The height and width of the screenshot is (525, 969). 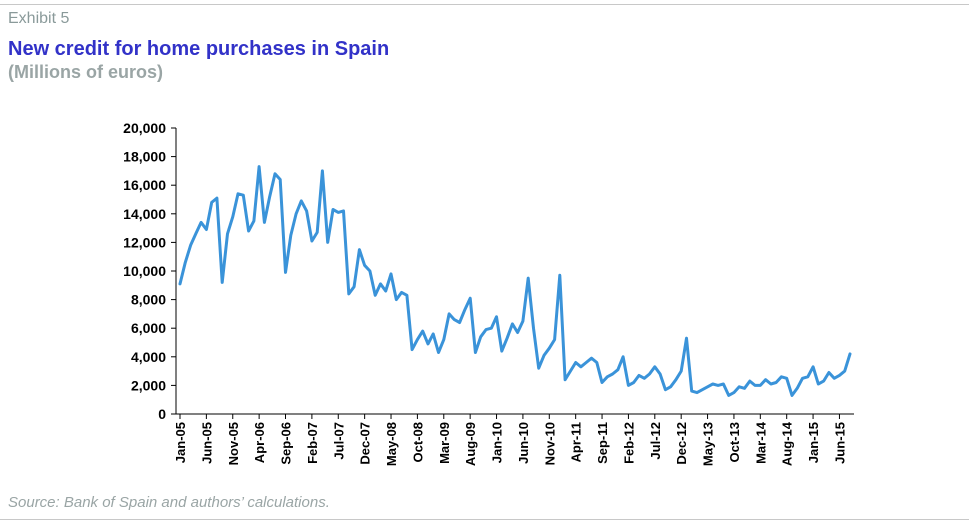 What do you see at coordinates (760, 442) in the screenshot?
I see `x-tick-label: Mar-14` at bounding box center [760, 442].